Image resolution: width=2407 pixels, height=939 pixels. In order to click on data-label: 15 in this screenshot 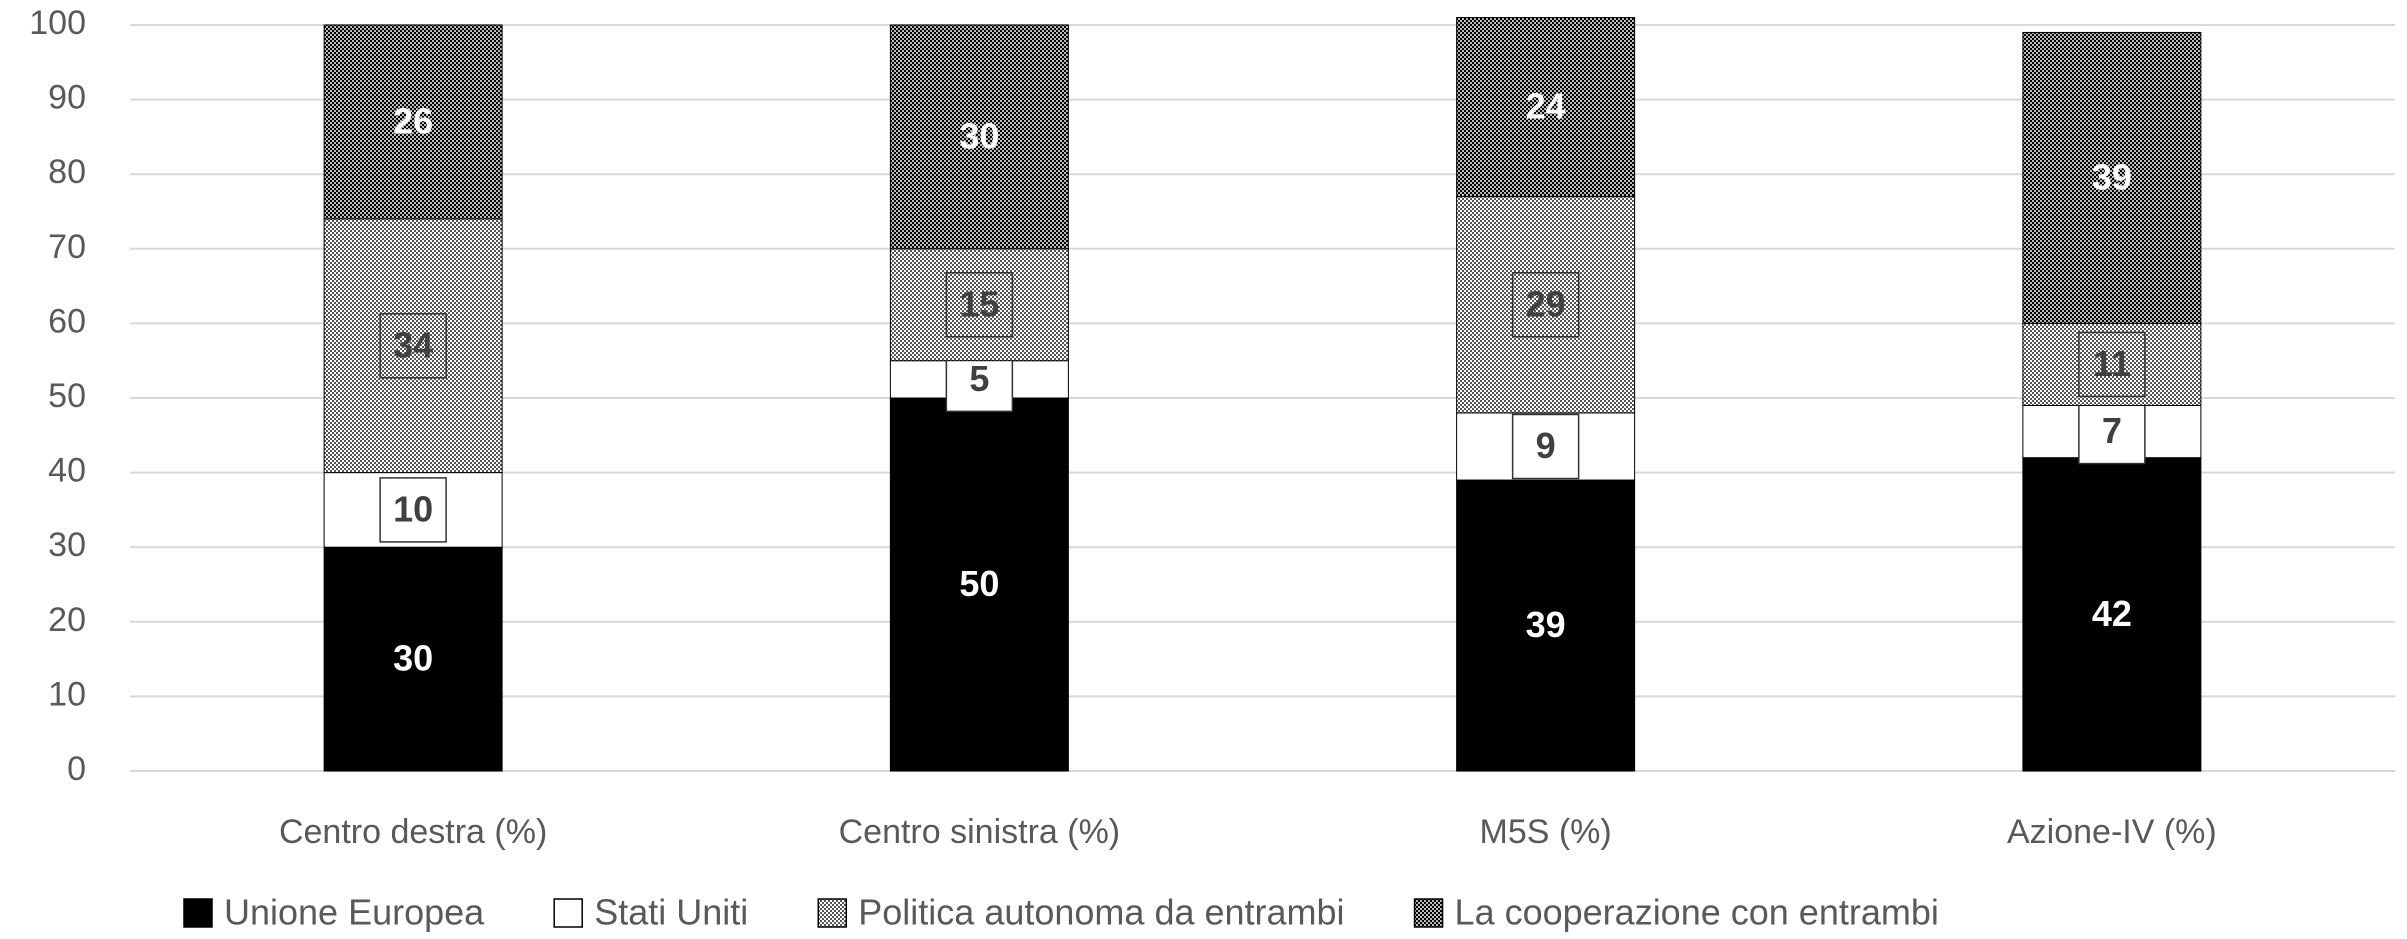, I will do `click(979, 303)`.